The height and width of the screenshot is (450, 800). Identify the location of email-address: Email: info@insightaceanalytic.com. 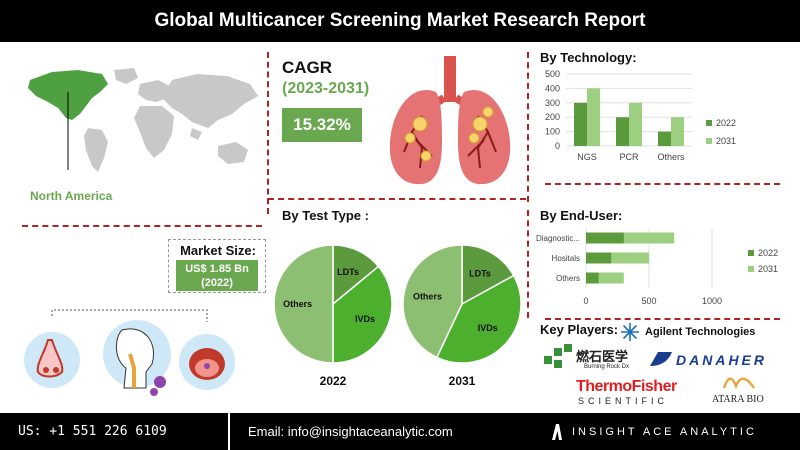
(378, 431).